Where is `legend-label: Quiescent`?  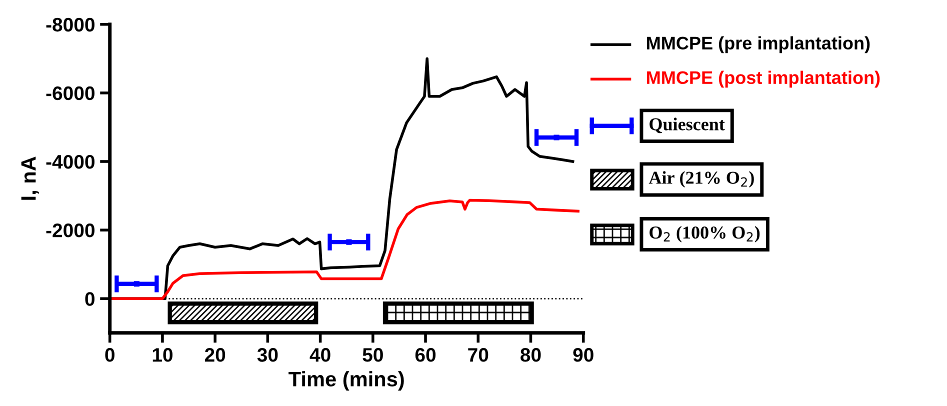
legend-label: Quiescent is located at coordinates (687, 126).